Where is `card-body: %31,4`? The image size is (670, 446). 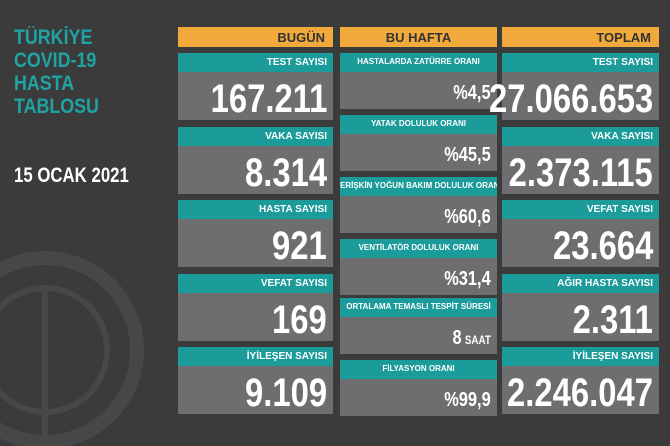
card-body: %31,4 is located at coordinates (418, 276).